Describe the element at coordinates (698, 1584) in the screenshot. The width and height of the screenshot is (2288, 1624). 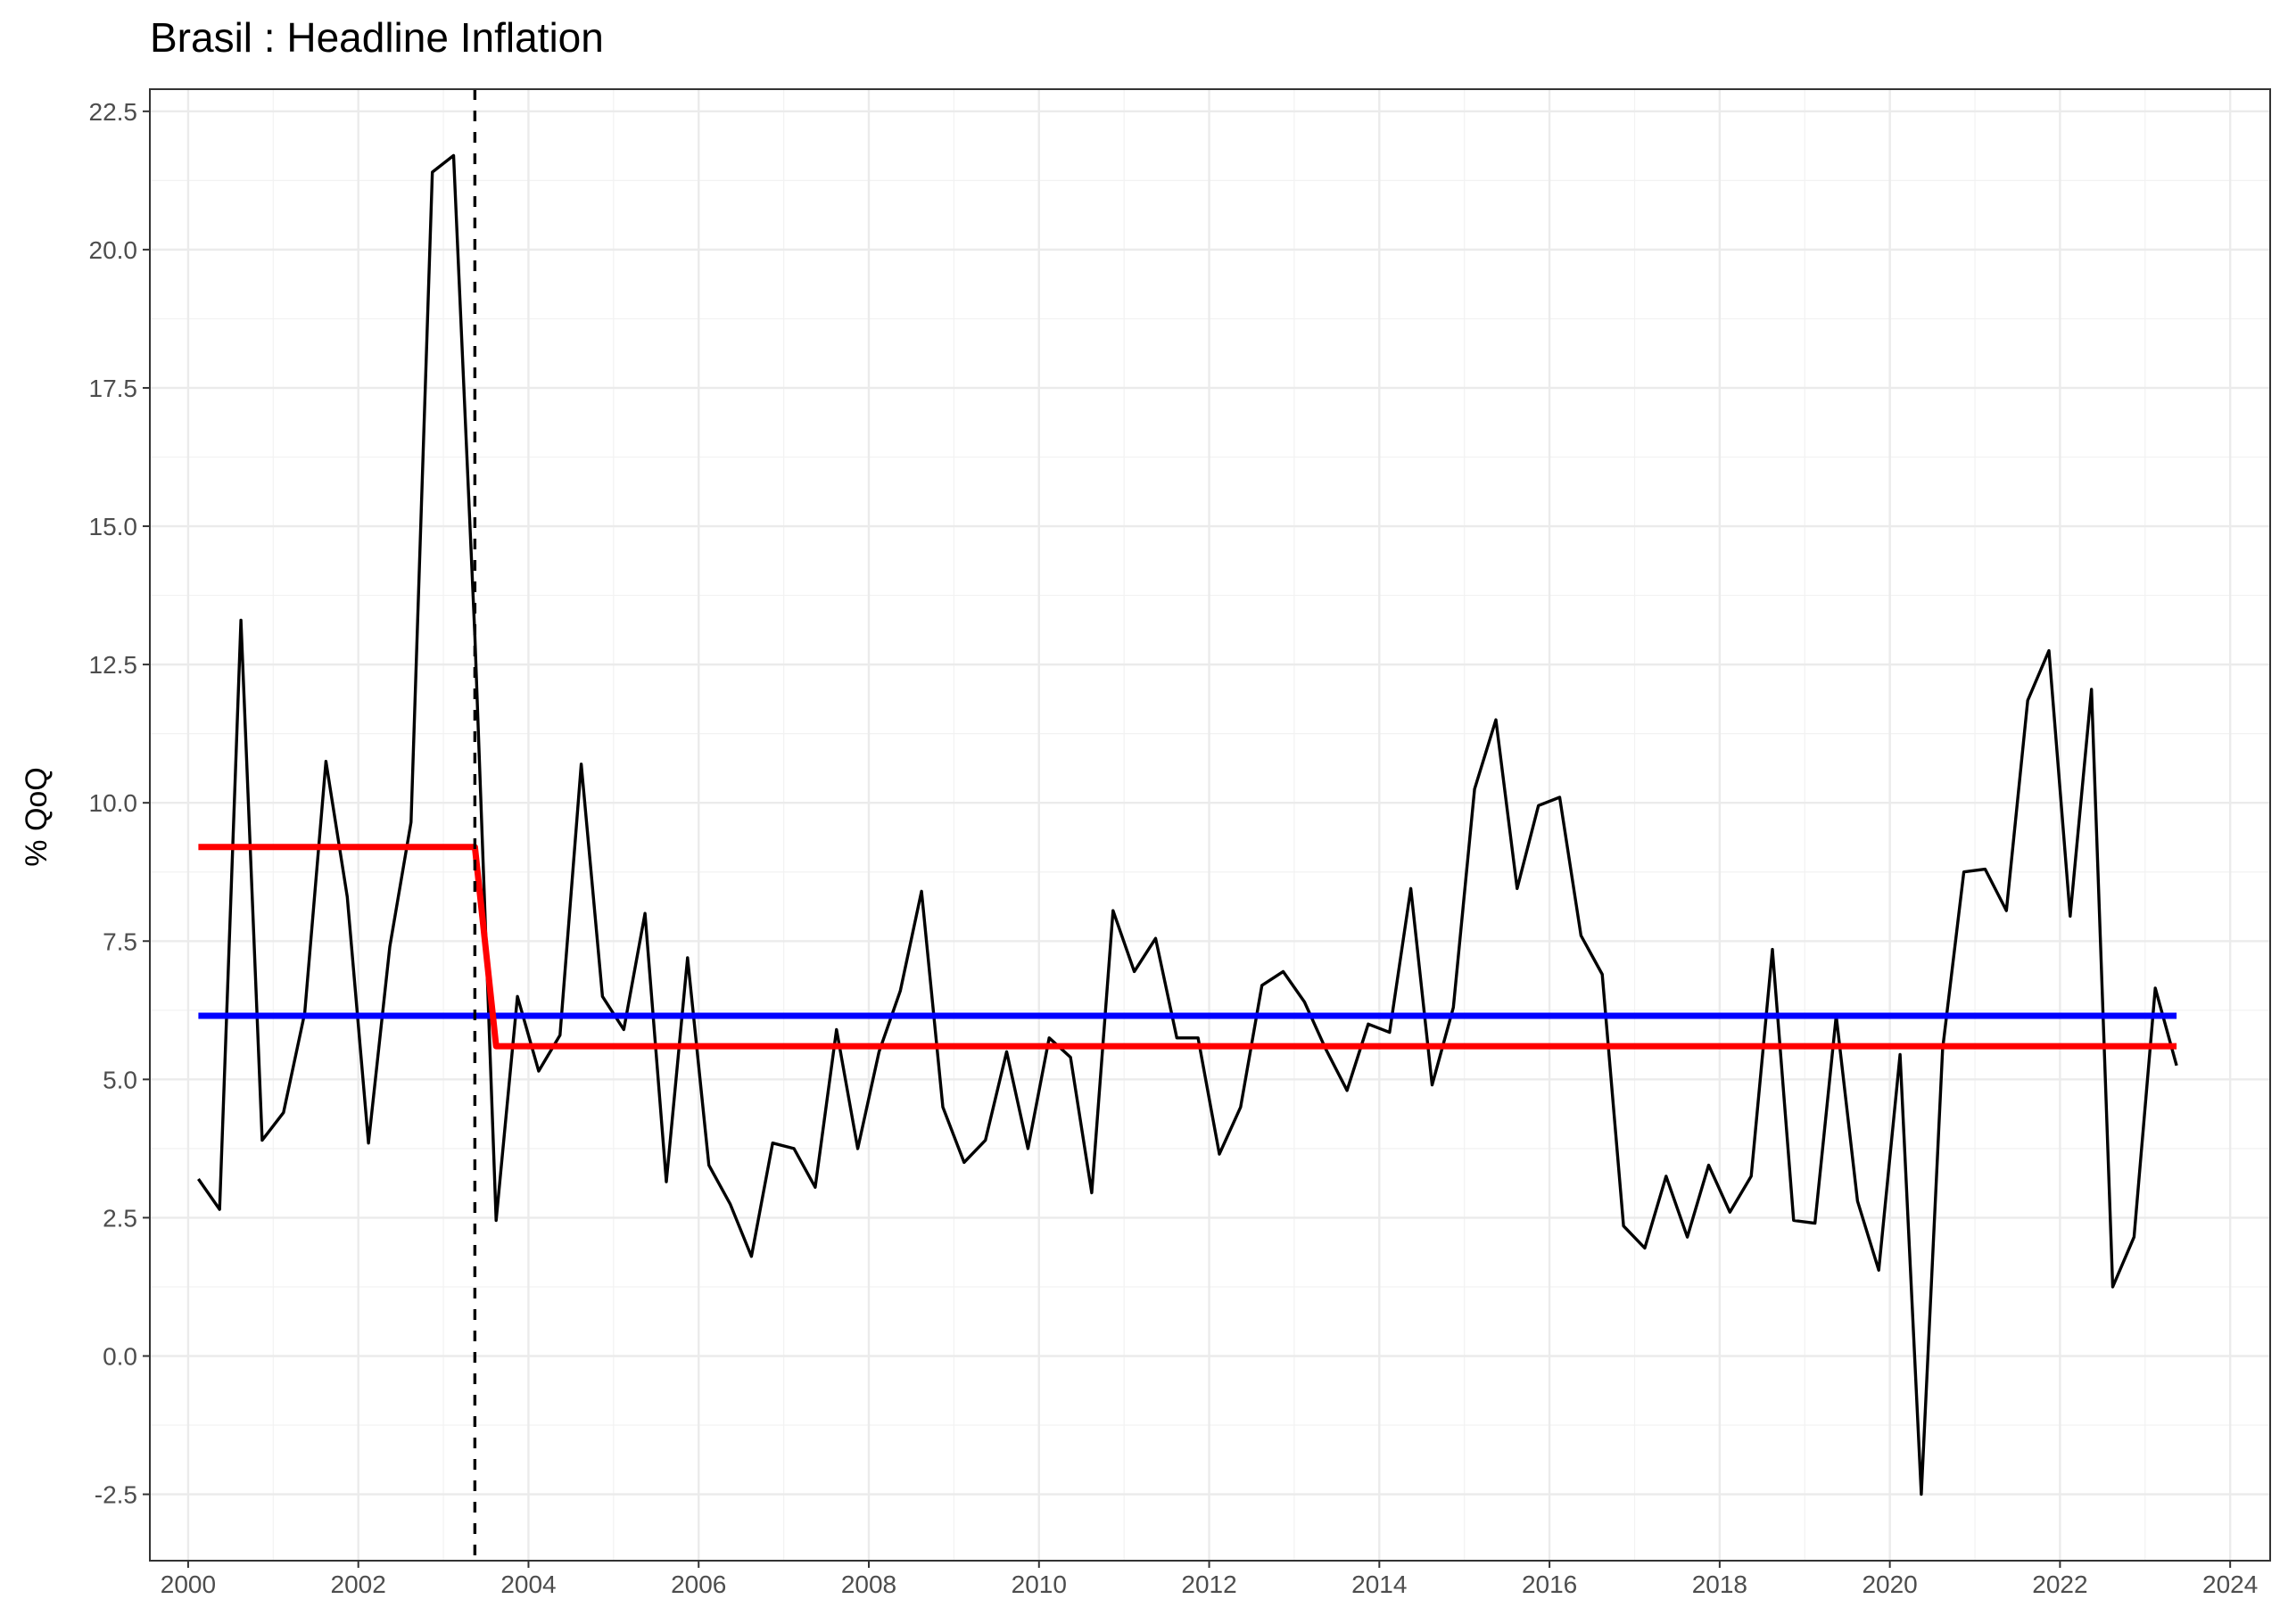
I see `x-tick-label: 2006` at that location.